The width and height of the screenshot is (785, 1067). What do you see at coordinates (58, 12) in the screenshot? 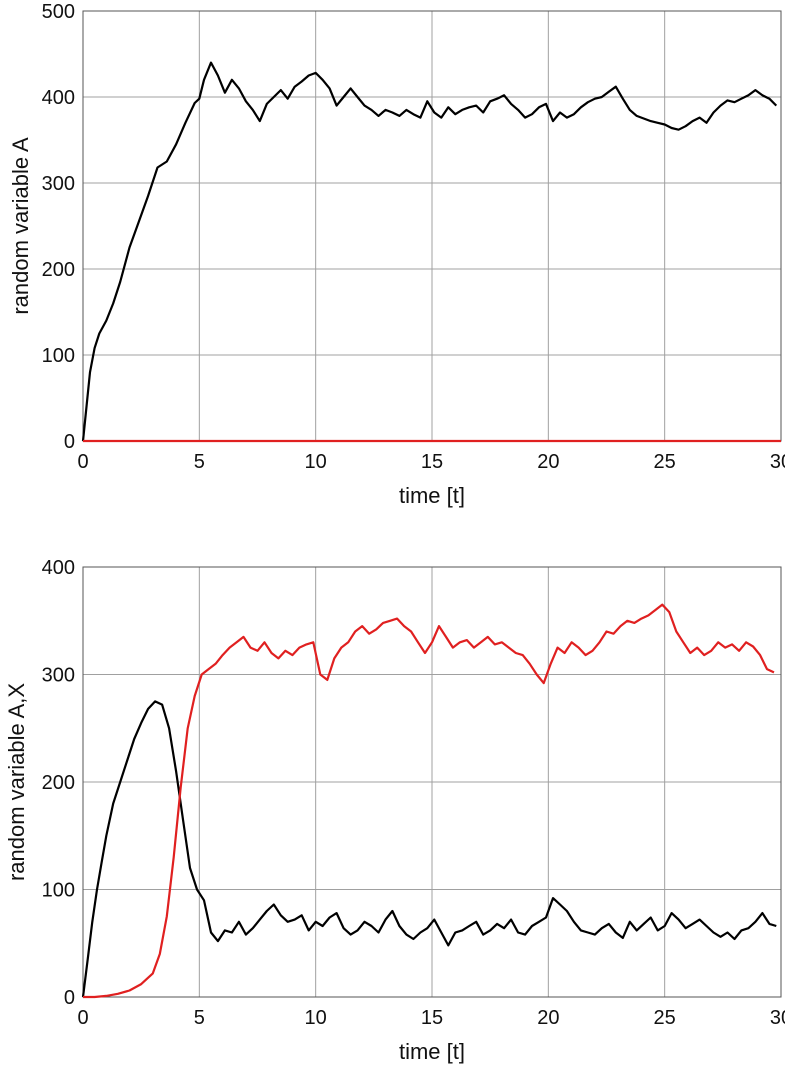
I see `y-tick-label: 500` at bounding box center [58, 12].